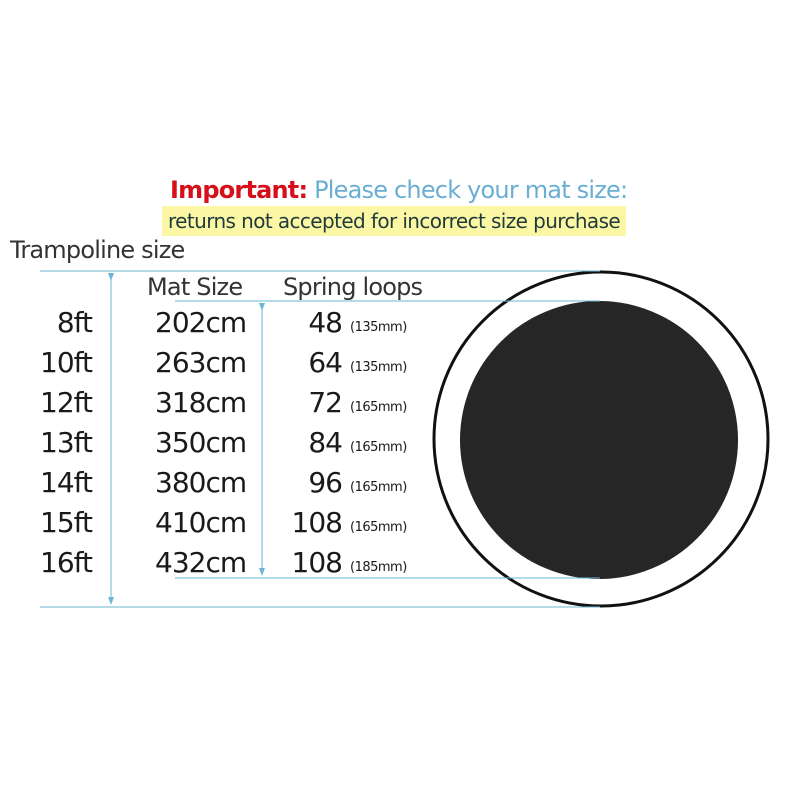  Describe the element at coordinates (66, 522) in the screenshot. I see `trampoline-size-cell: 15ft` at that location.